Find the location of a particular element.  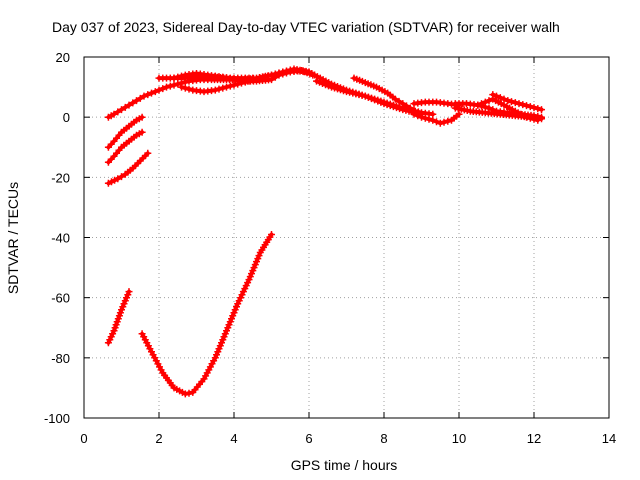

x-tick-label: 4 is located at coordinates (233, 438).